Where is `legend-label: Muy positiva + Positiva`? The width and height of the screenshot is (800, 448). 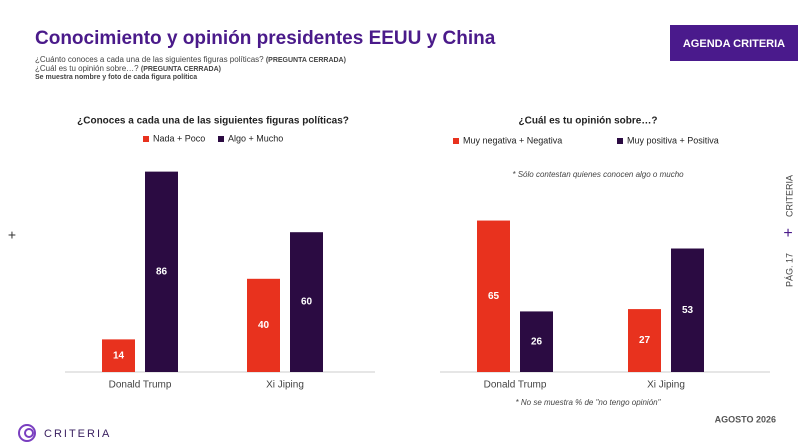 legend-label: Muy positiva + Positiva is located at coordinates (673, 140).